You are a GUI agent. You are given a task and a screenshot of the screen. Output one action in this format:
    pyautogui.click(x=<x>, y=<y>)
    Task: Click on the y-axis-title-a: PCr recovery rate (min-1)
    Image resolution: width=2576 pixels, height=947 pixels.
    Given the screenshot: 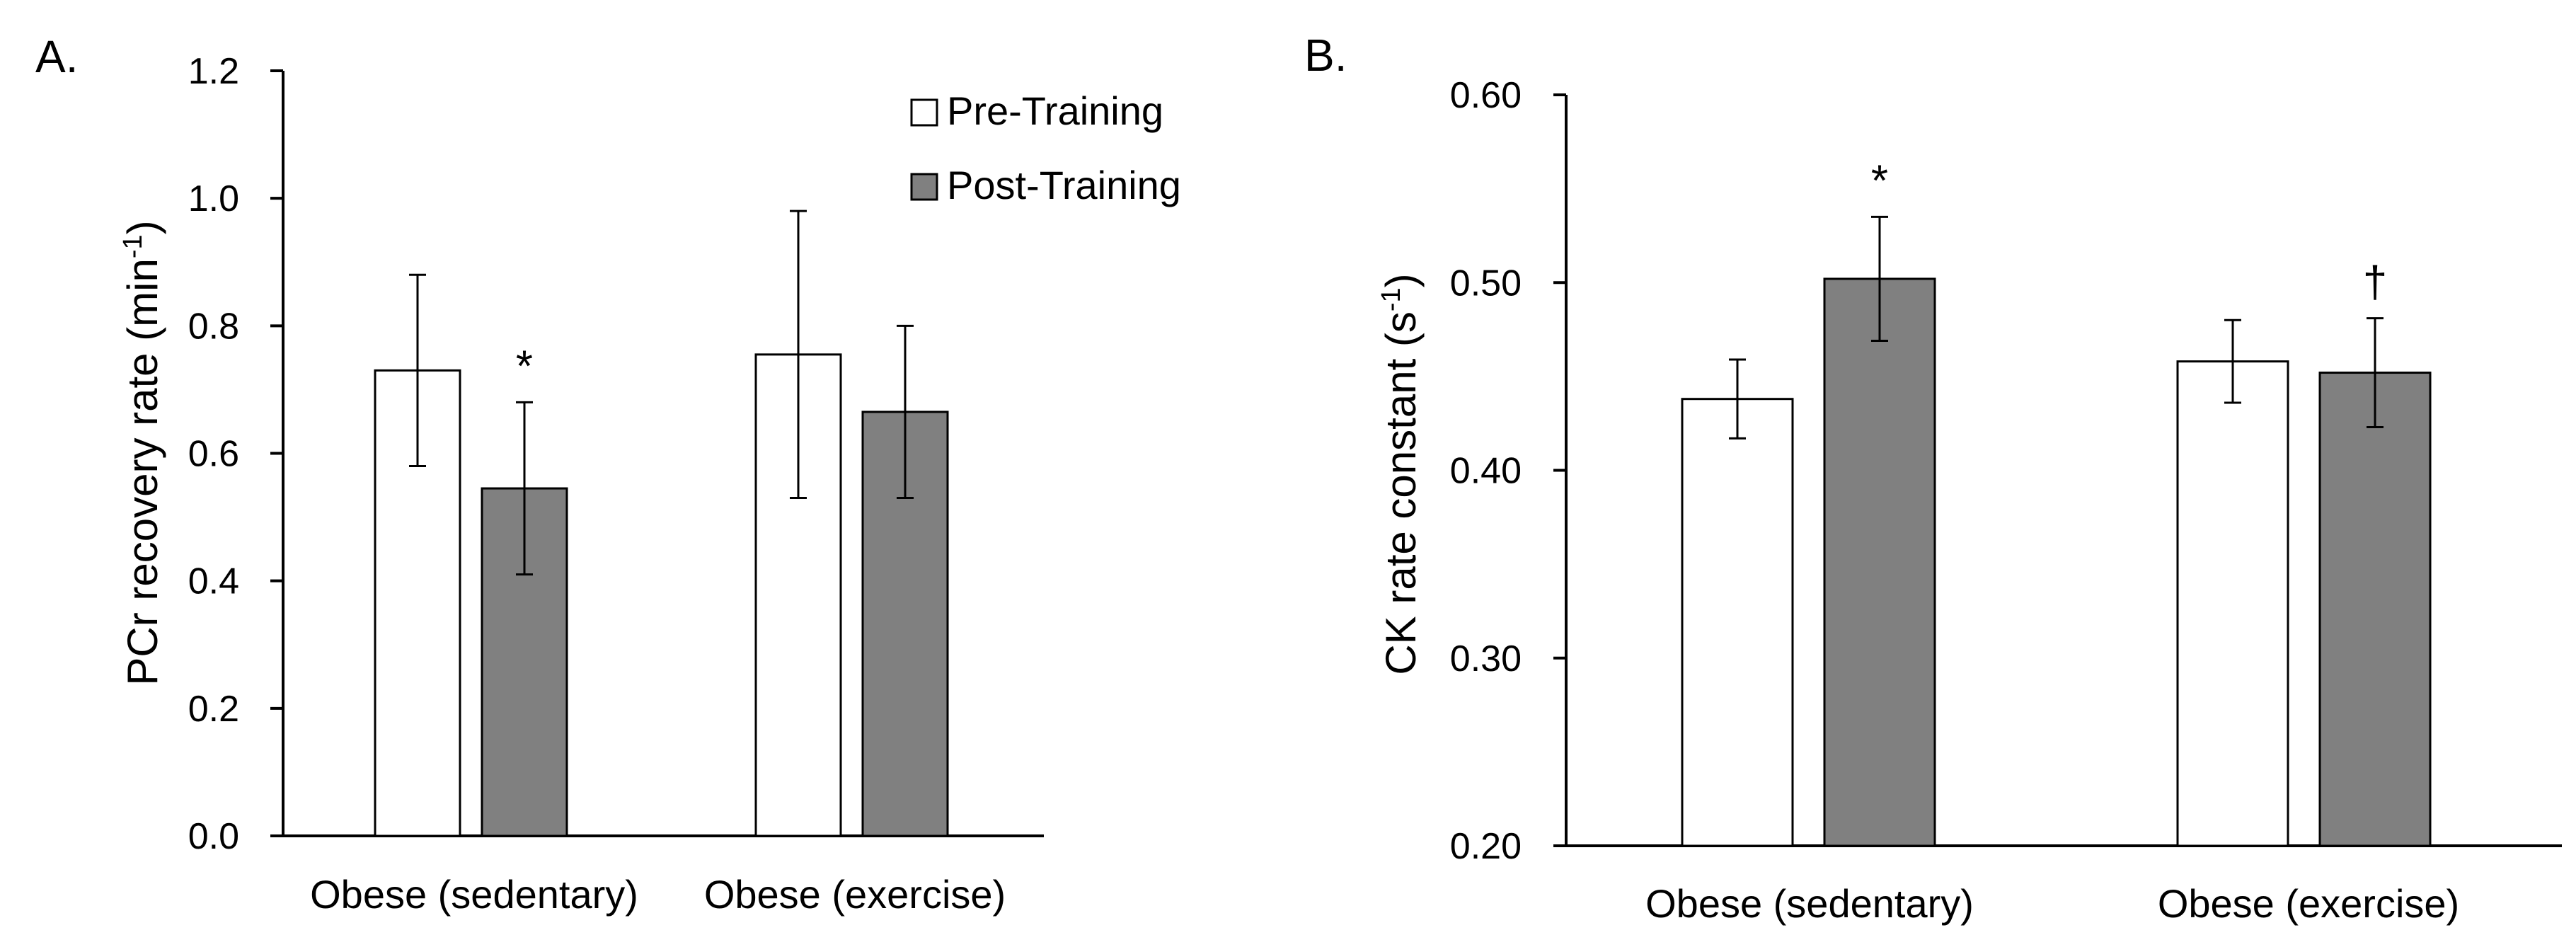 What is the action you would take?
    pyautogui.click(x=142, y=452)
    